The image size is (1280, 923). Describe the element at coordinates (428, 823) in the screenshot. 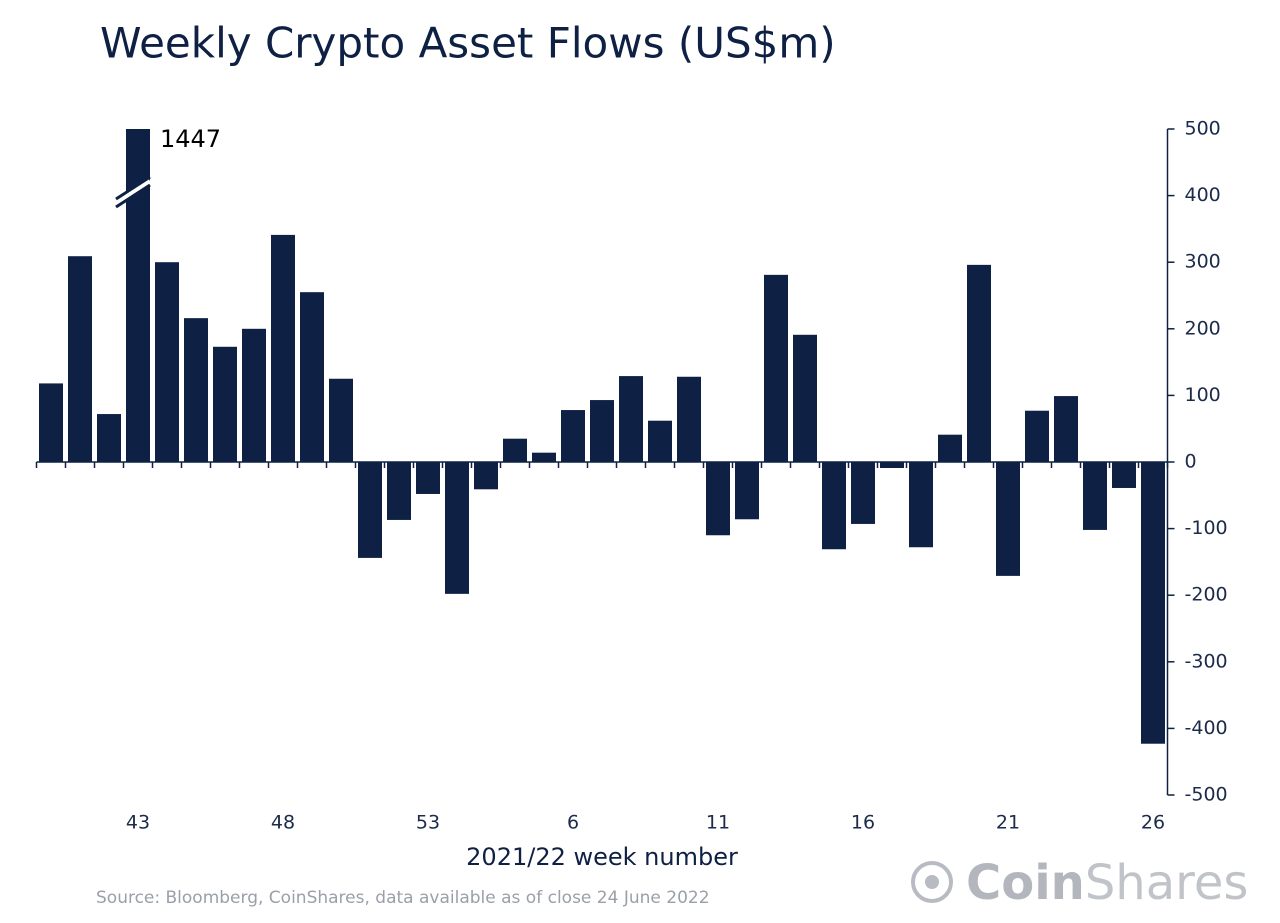

I see `x-tick-label: 53` at that location.